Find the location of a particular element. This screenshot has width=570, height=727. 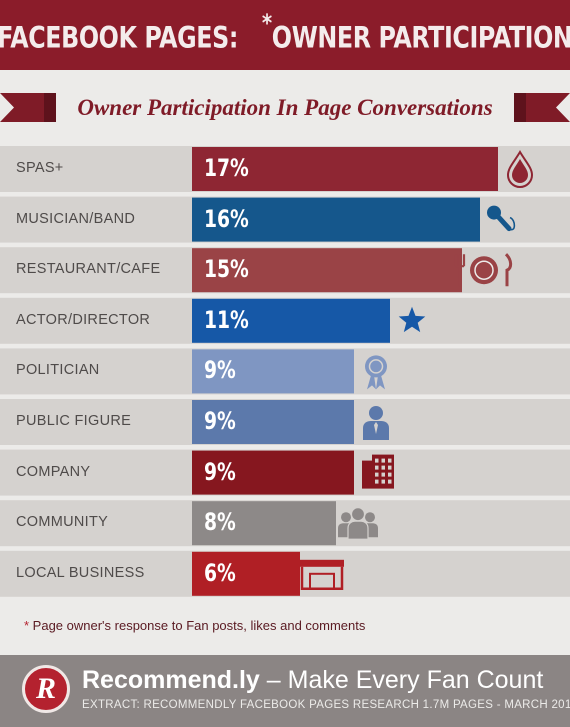

brand-name: Recommend.ly is located at coordinates (171, 680).